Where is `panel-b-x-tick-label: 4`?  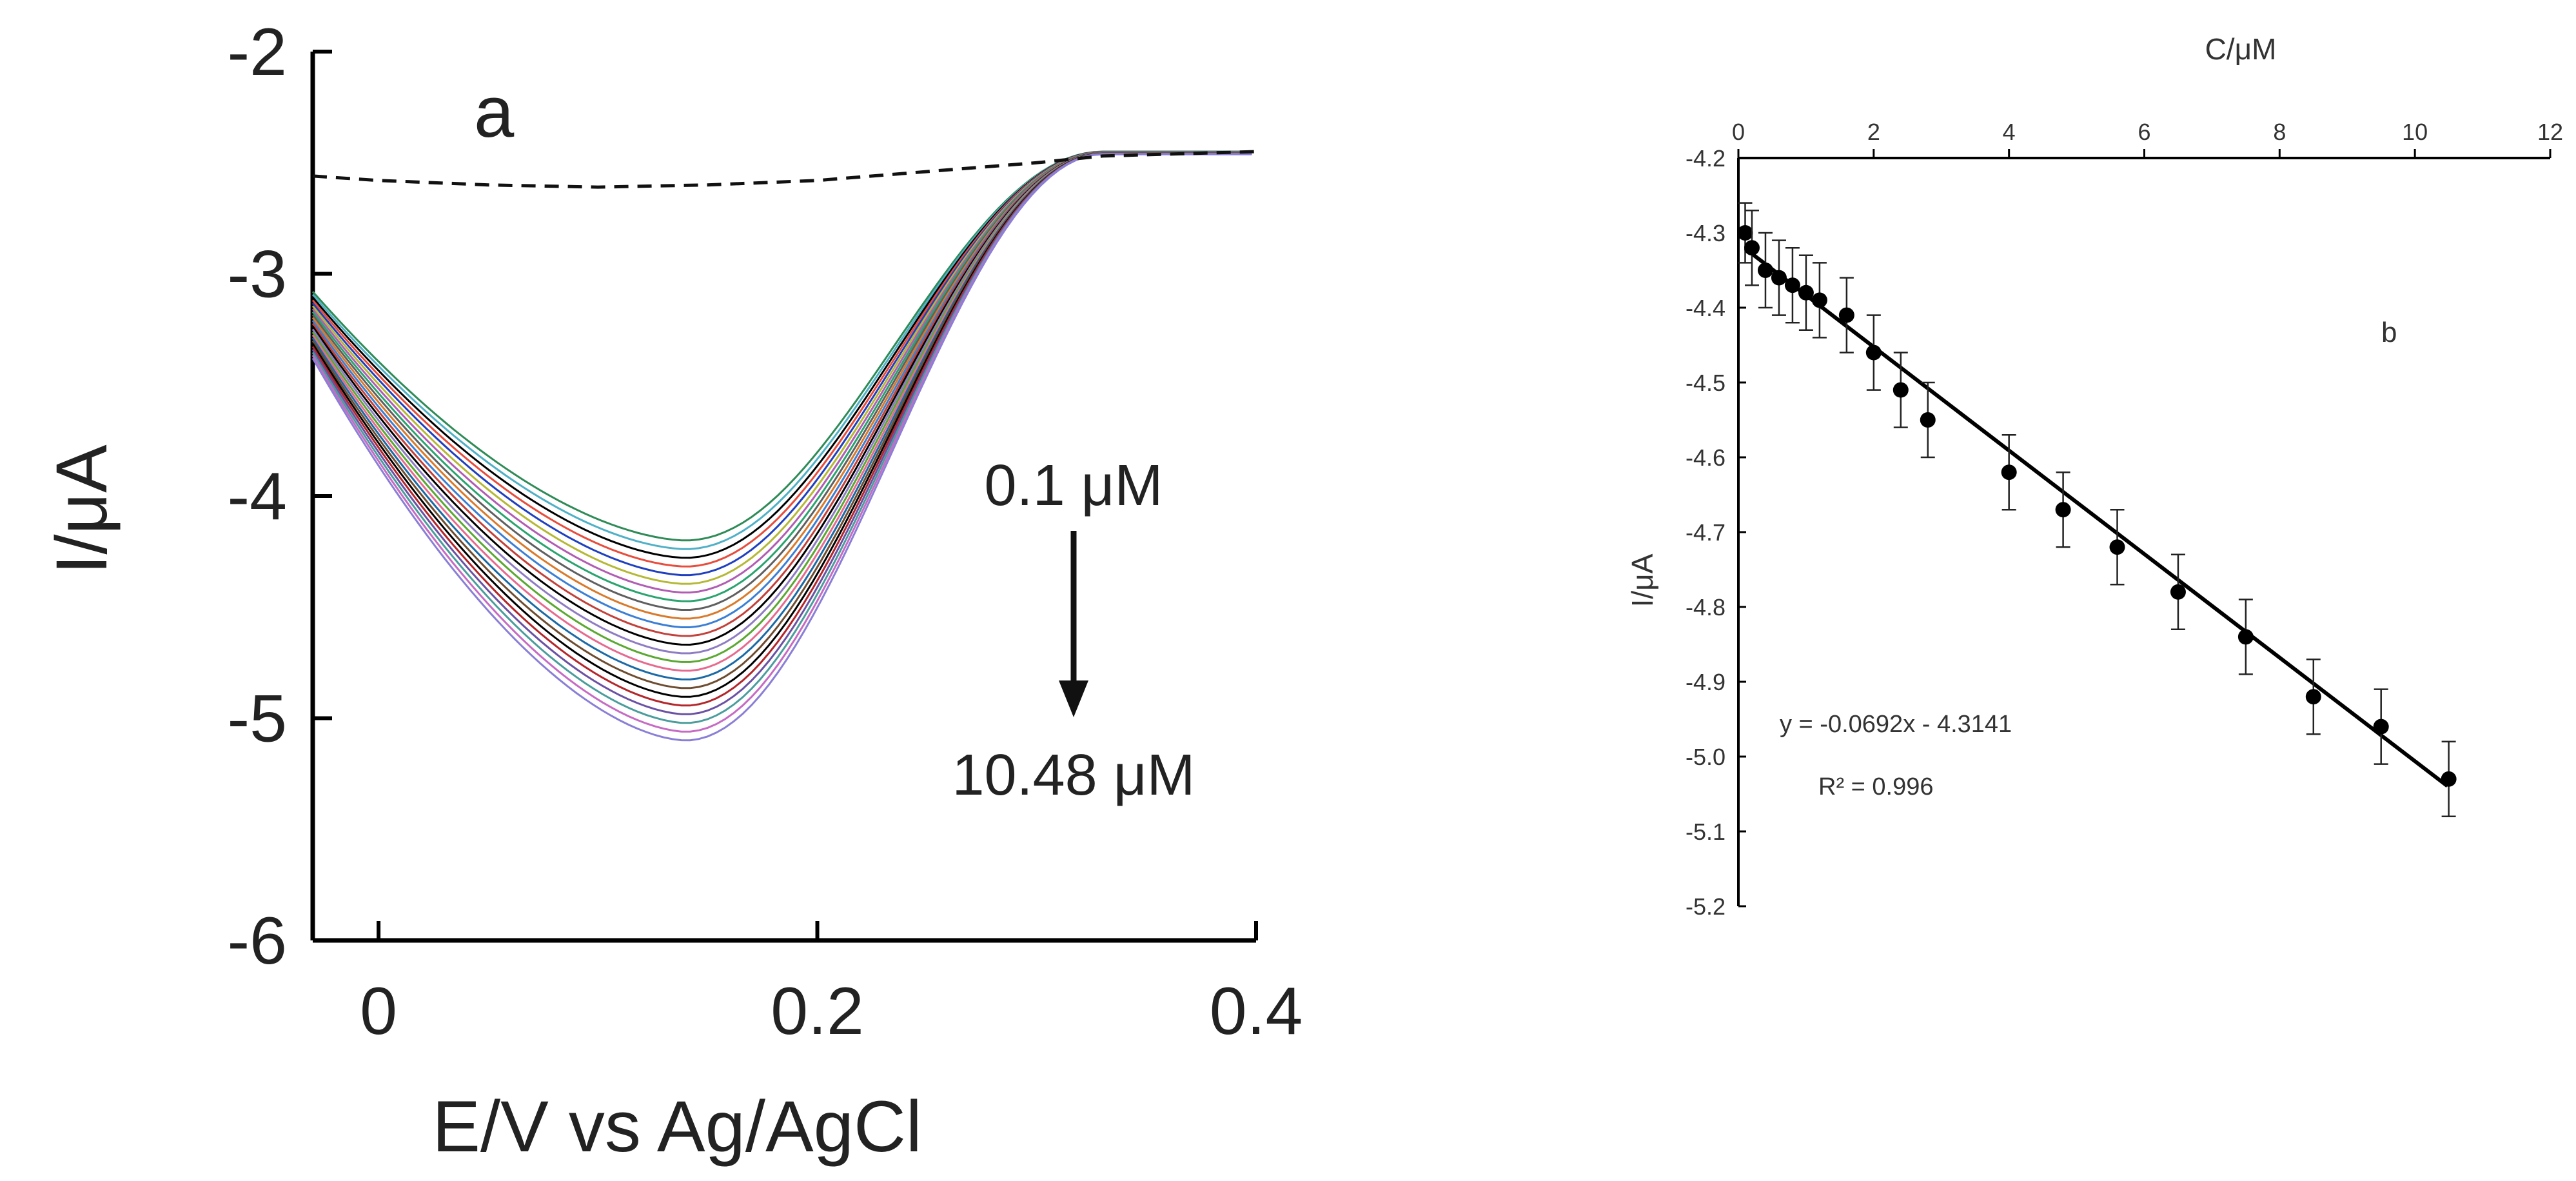 panel-b-x-tick-label: 4 is located at coordinates (2010, 132).